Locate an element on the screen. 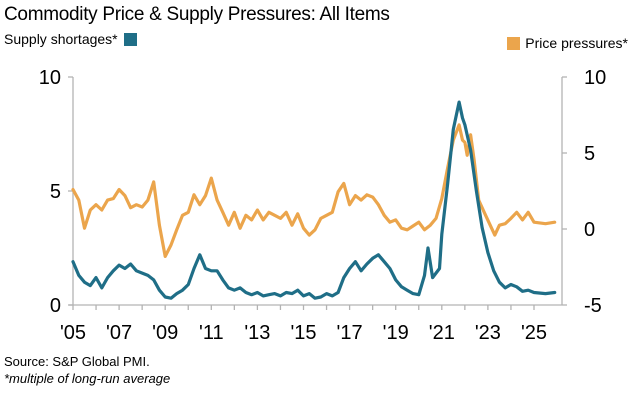 The image size is (636, 401). y-right-tick-label: 0 is located at coordinates (589, 230).